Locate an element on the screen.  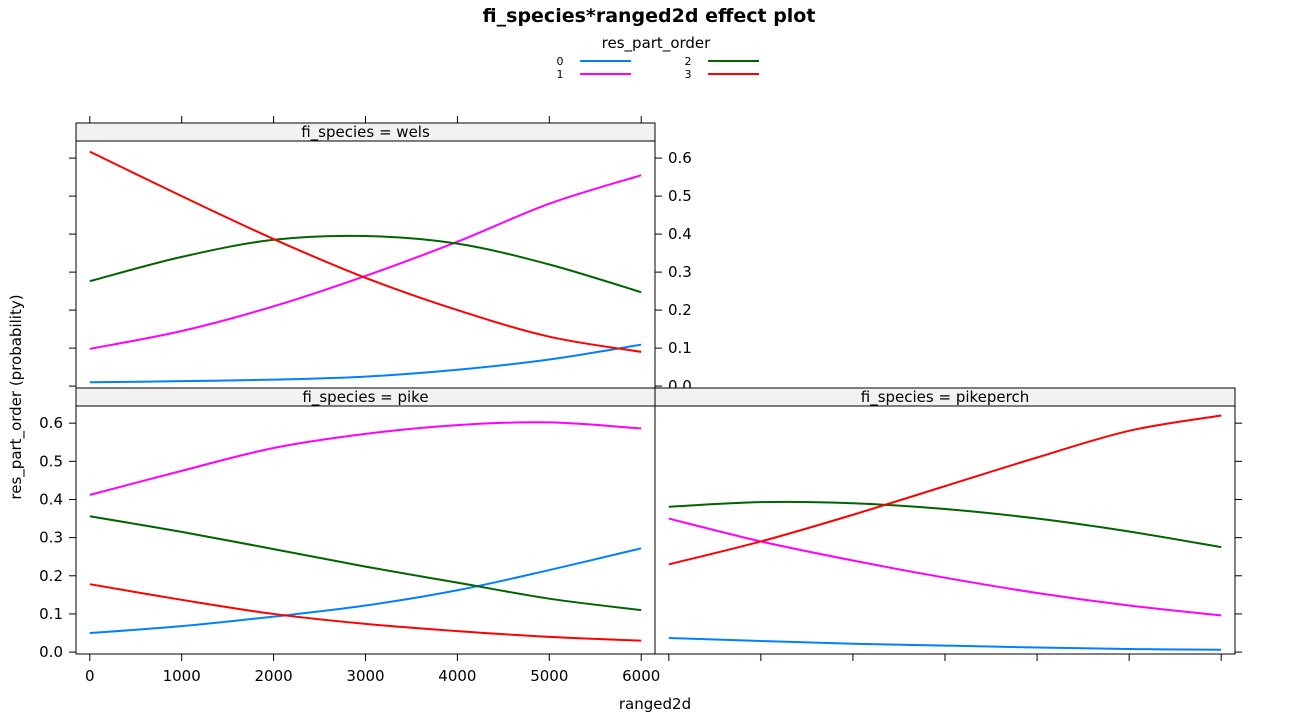
legend-label-2: 2 is located at coordinates (688, 61).